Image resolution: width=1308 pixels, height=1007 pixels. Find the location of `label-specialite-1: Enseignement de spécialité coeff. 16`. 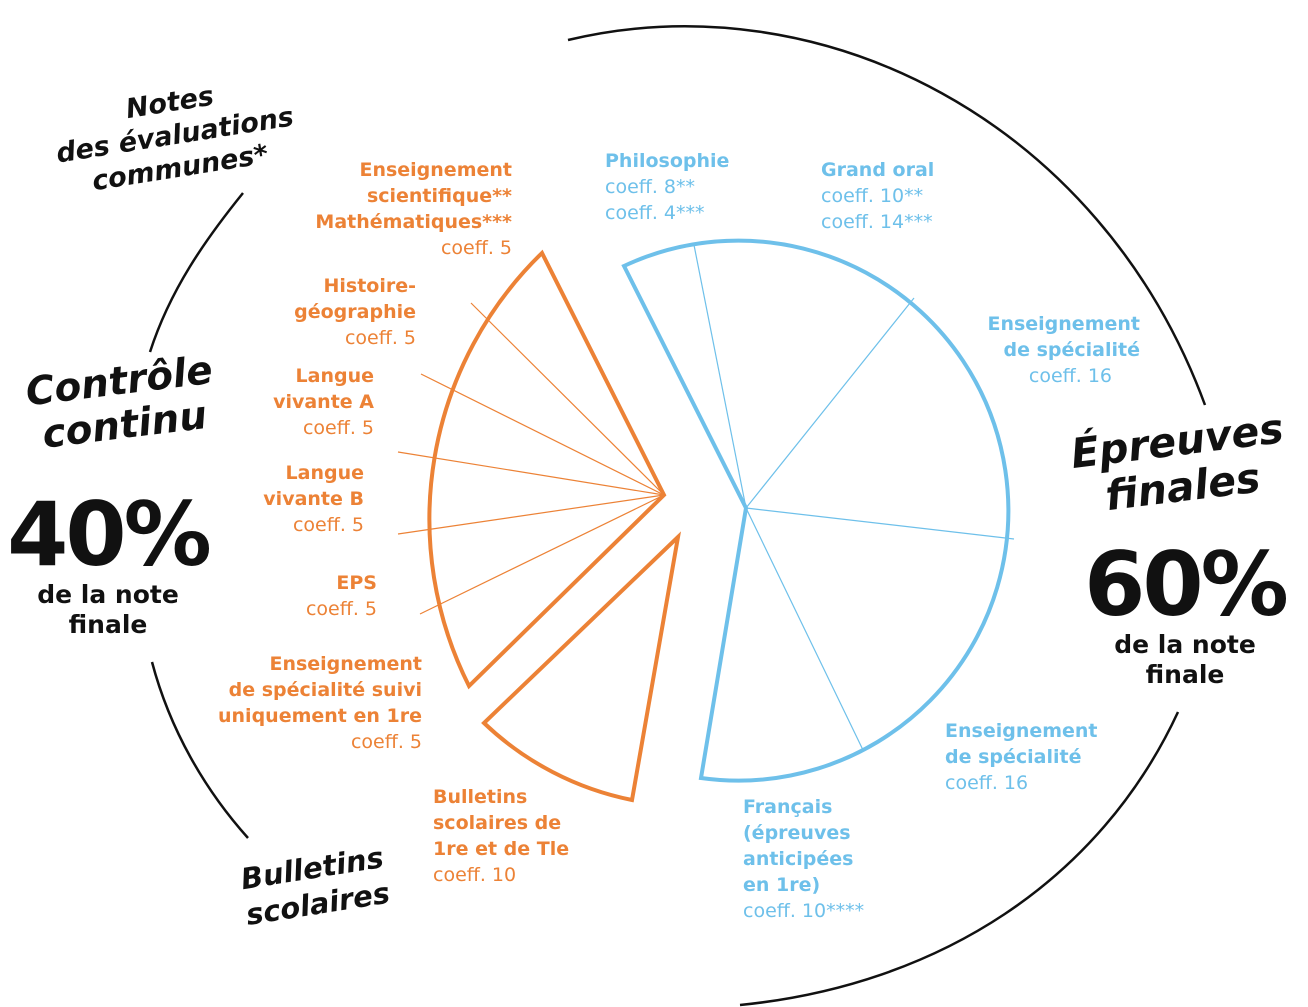

label-specialite-1: Enseignement de spécialité coeff. 16 is located at coordinates (1030, 350).